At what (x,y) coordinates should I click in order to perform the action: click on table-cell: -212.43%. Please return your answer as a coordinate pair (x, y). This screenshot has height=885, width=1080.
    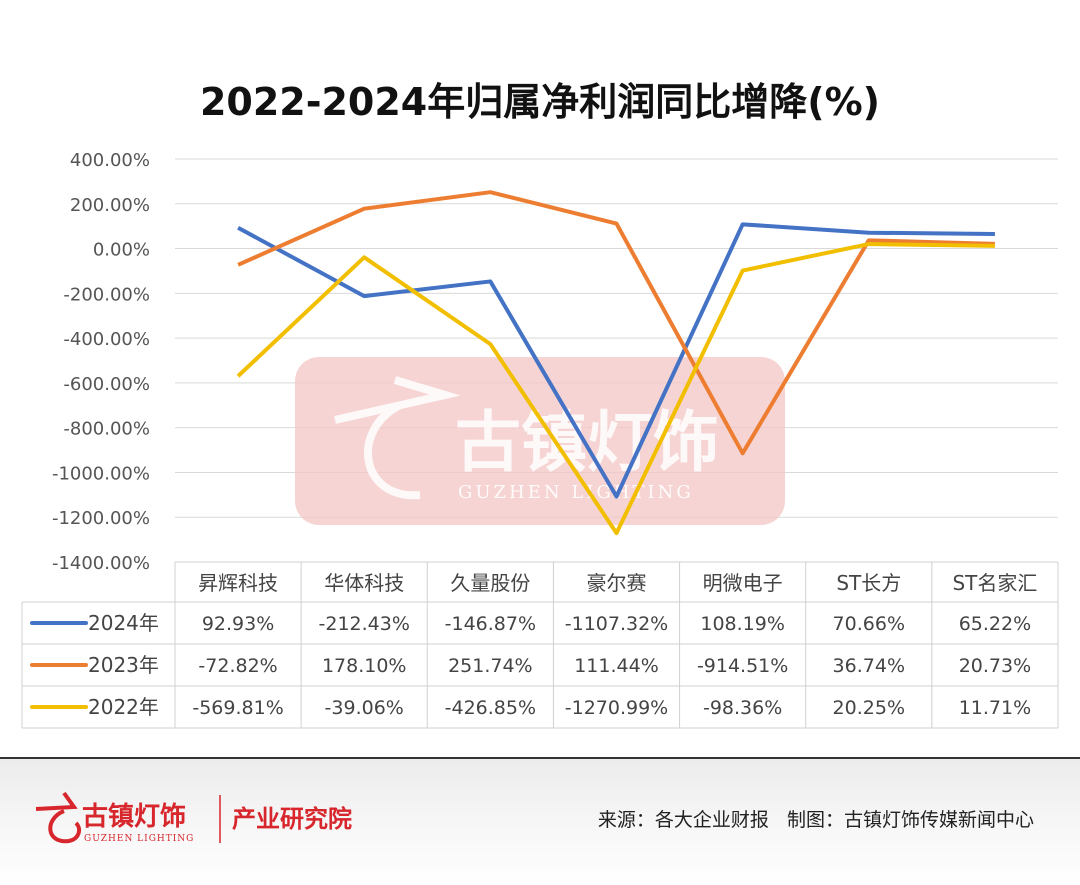
    Looking at the image, I should click on (364, 624).